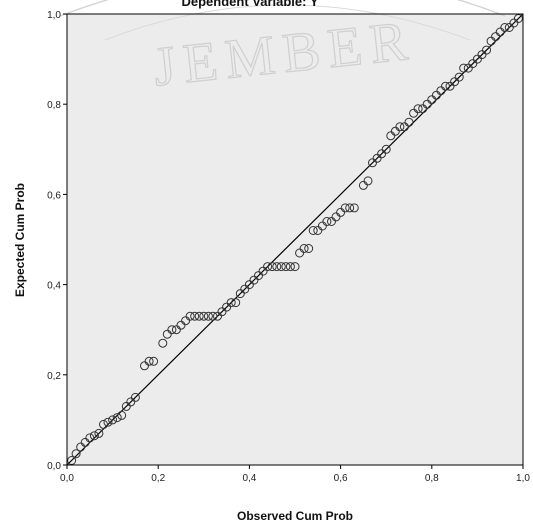 The image size is (533, 531). Describe the element at coordinates (249, 478) in the screenshot. I see `x-tick-label: 0,4` at that location.